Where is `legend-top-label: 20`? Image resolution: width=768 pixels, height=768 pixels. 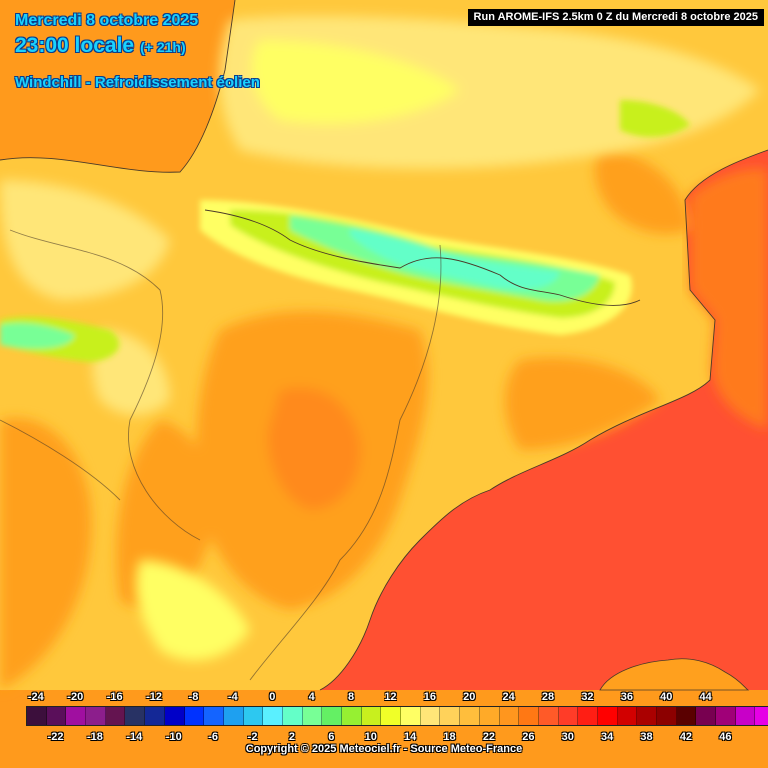 legend-top-label: 20 is located at coordinates (469, 697).